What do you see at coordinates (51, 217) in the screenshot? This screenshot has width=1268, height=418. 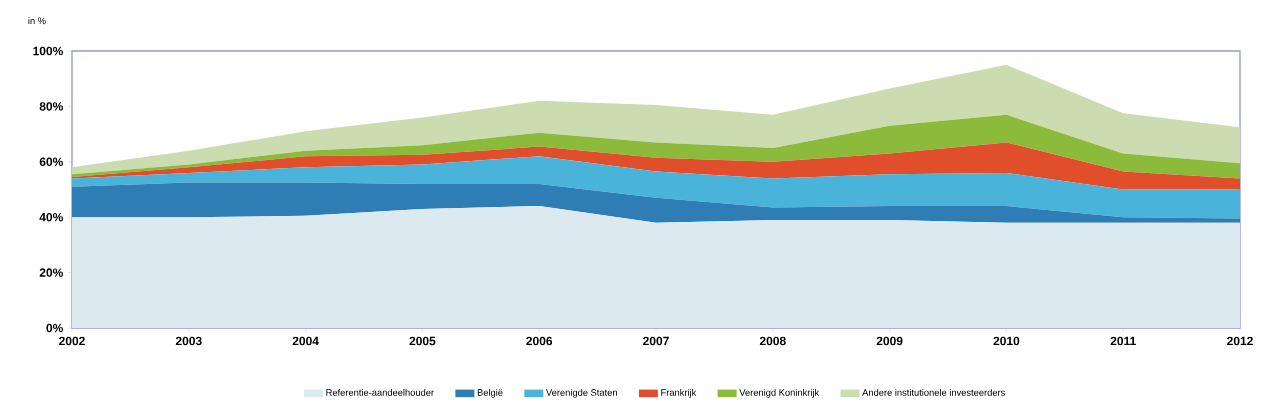 I see `y-tick-label: 40%` at bounding box center [51, 217].